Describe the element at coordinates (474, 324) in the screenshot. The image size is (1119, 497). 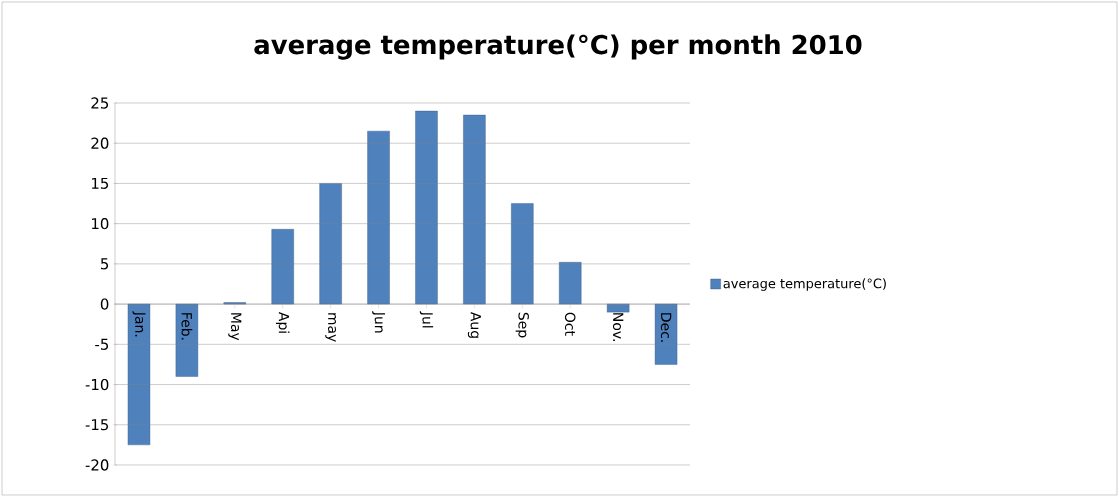
I see `x-tick-label: Aug` at that location.